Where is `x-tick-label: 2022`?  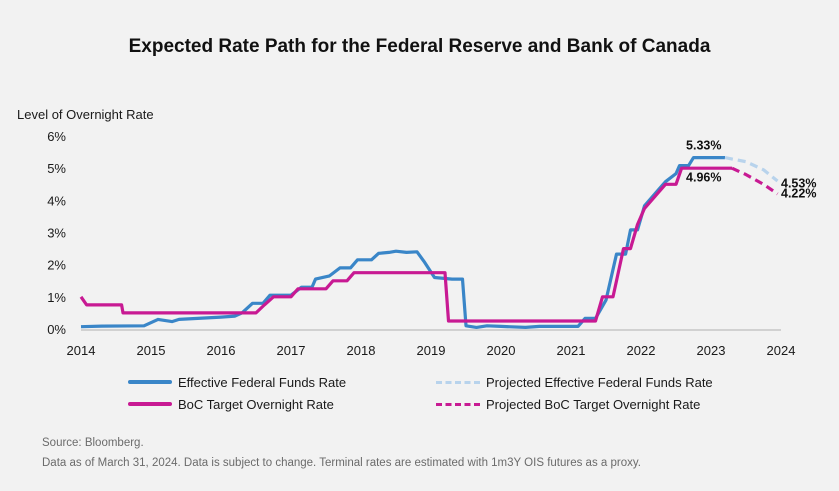
x-tick-label: 2022 is located at coordinates (641, 350).